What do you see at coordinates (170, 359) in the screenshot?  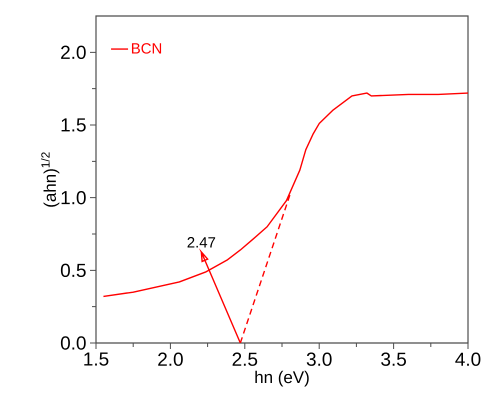 I see `x-tick-label: 2.0` at bounding box center [170, 359].